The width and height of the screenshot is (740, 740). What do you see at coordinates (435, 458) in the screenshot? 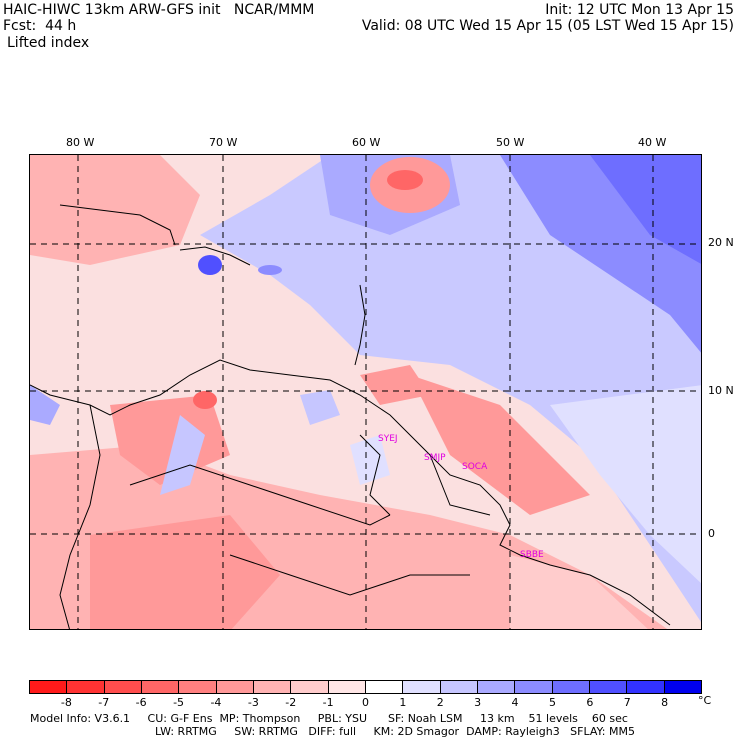
I see `station-smjp: SMJP` at bounding box center [435, 458].